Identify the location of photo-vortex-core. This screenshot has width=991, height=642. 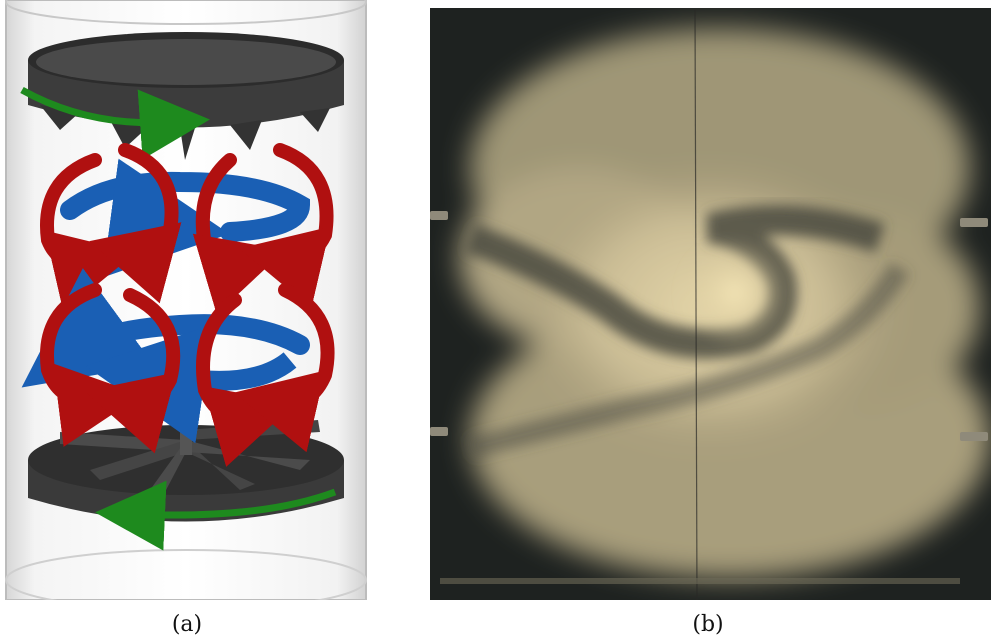
(735, 293).